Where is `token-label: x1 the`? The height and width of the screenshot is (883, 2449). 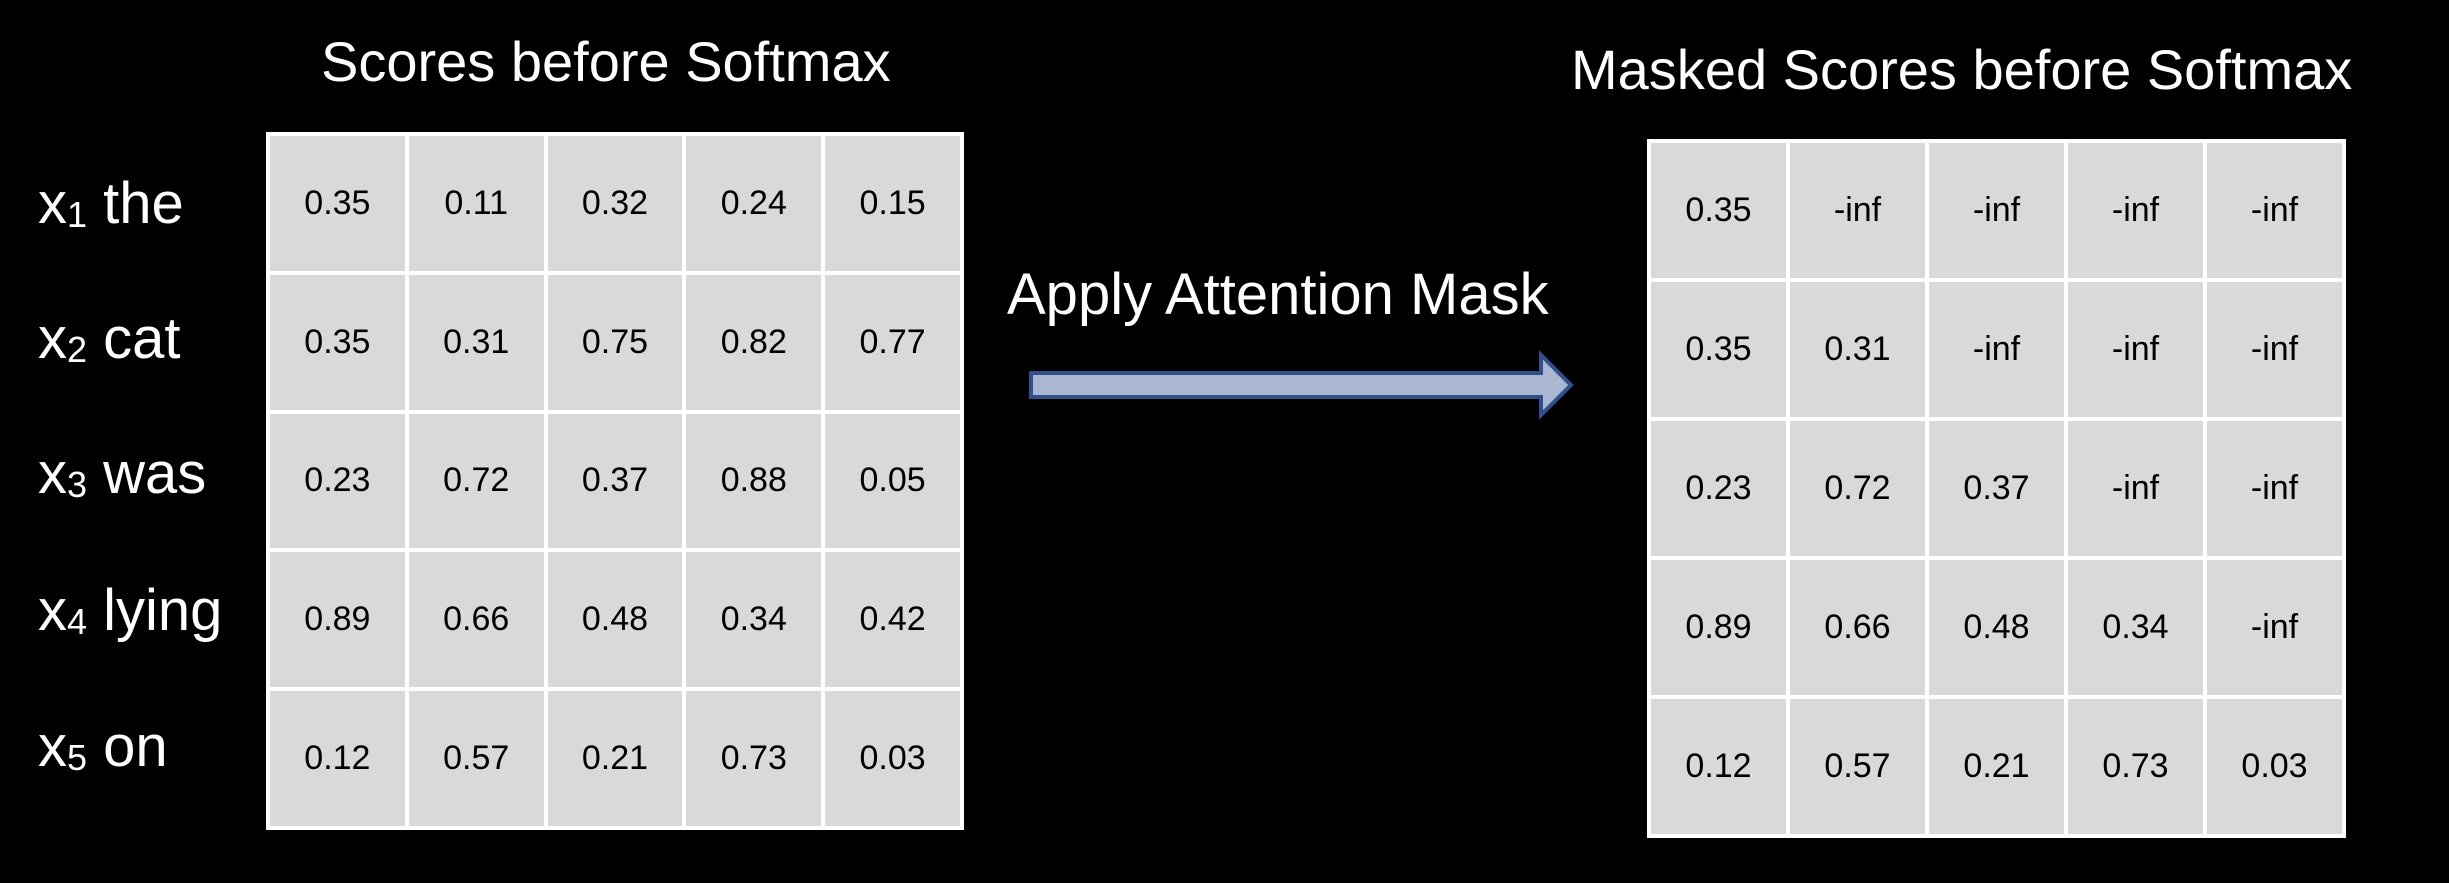
token-label: x1 the is located at coordinates (111, 204).